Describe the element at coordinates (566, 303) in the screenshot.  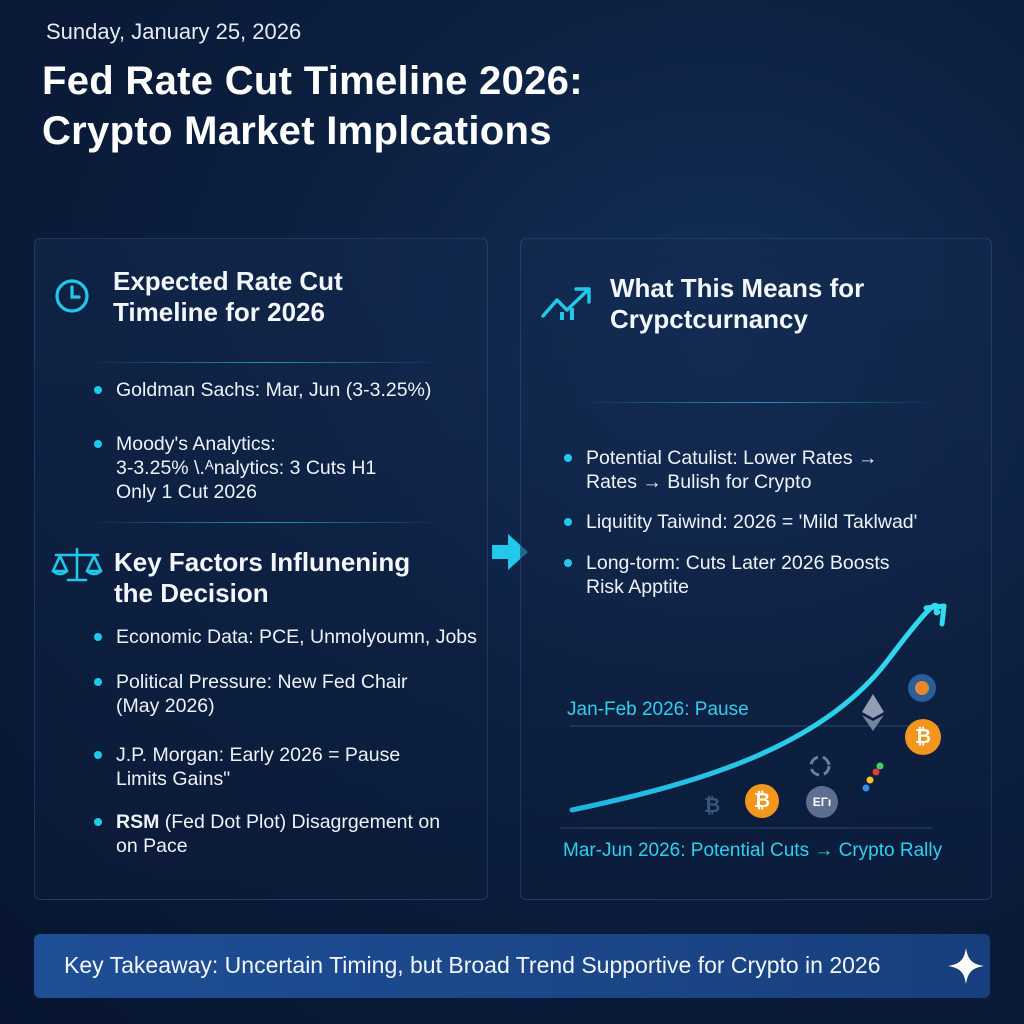
I see `trend-up-icon` at that location.